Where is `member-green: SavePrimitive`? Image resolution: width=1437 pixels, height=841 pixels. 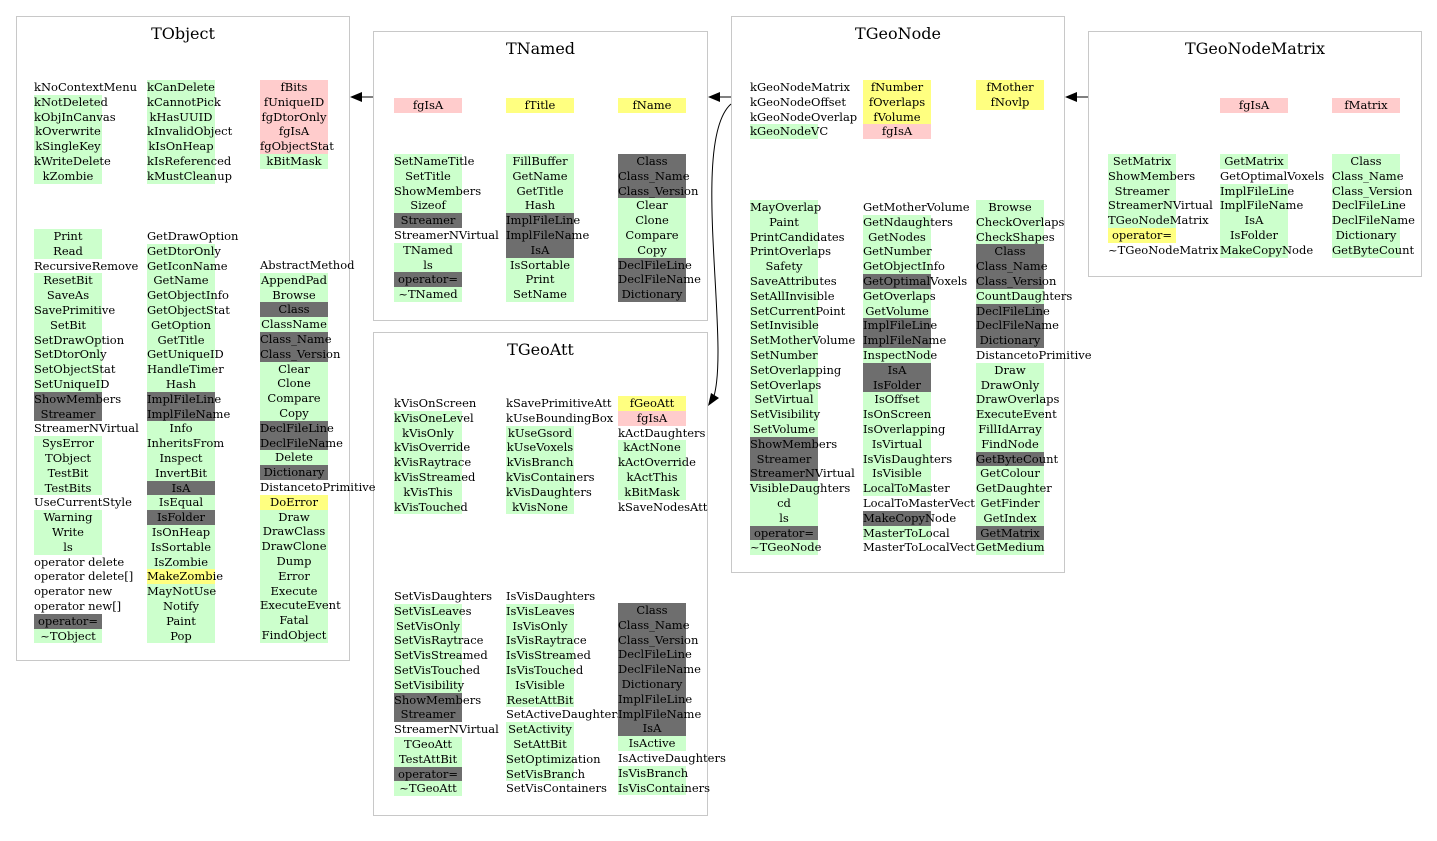 member-green: SavePrimitive is located at coordinates (75, 310).